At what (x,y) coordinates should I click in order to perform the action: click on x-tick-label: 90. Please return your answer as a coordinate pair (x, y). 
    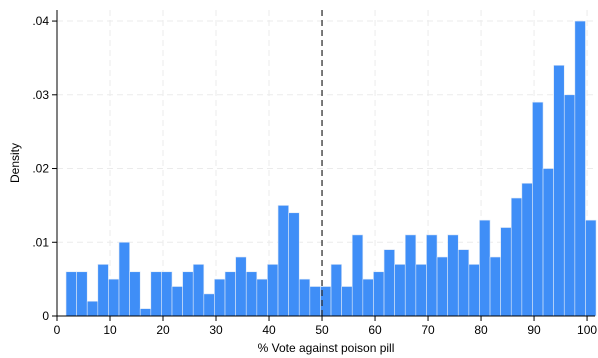
    Looking at the image, I should click on (534, 330).